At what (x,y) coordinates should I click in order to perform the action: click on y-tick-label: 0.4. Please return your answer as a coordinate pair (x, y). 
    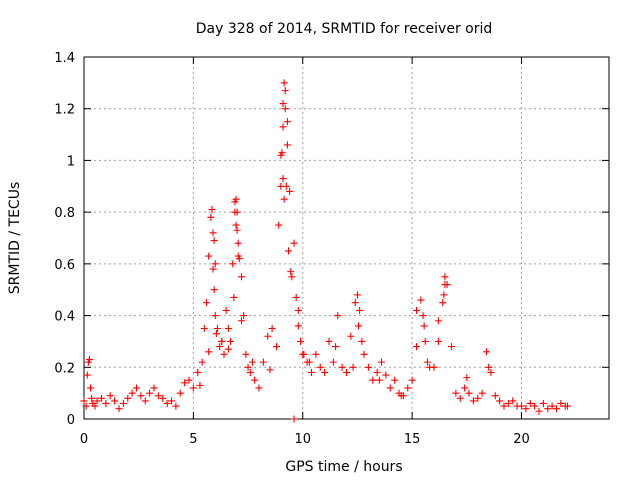
    Looking at the image, I should click on (64, 317).